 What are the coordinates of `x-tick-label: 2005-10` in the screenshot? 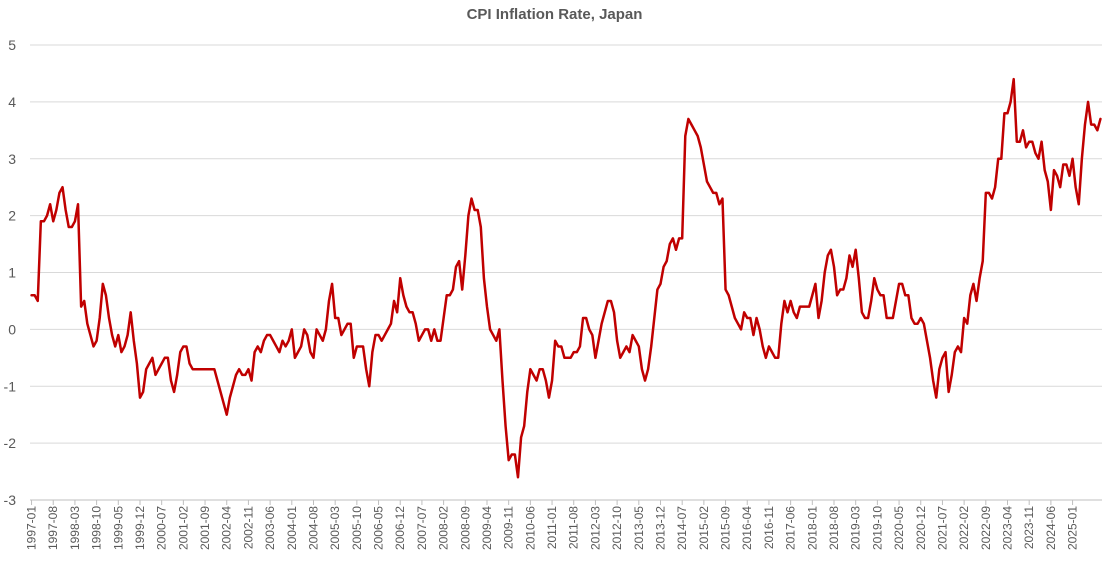 It's located at (357, 528).